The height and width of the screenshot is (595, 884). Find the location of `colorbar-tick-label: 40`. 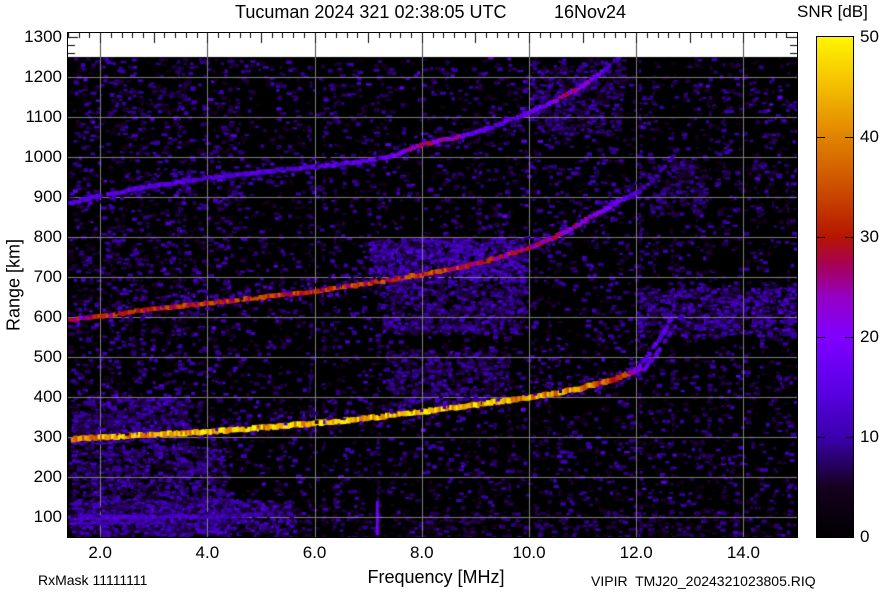

colorbar-tick-label: 40 is located at coordinates (869, 136).